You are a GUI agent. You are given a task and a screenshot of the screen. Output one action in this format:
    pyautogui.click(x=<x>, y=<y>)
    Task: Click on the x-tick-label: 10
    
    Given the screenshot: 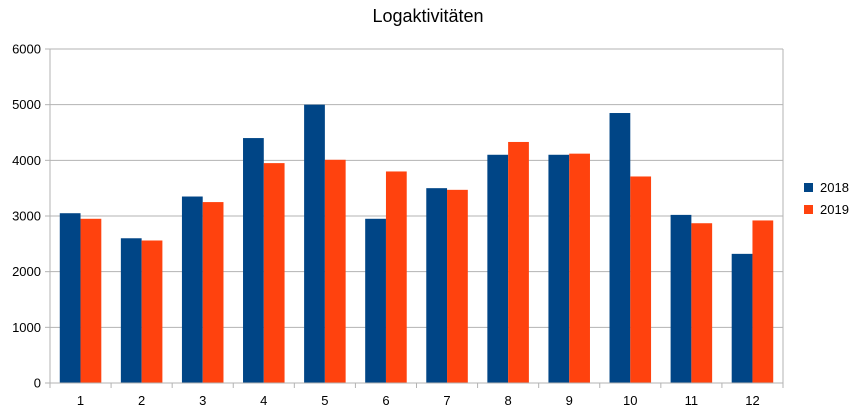 What is the action you would take?
    pyautogui.click(x=630, y=400)
    